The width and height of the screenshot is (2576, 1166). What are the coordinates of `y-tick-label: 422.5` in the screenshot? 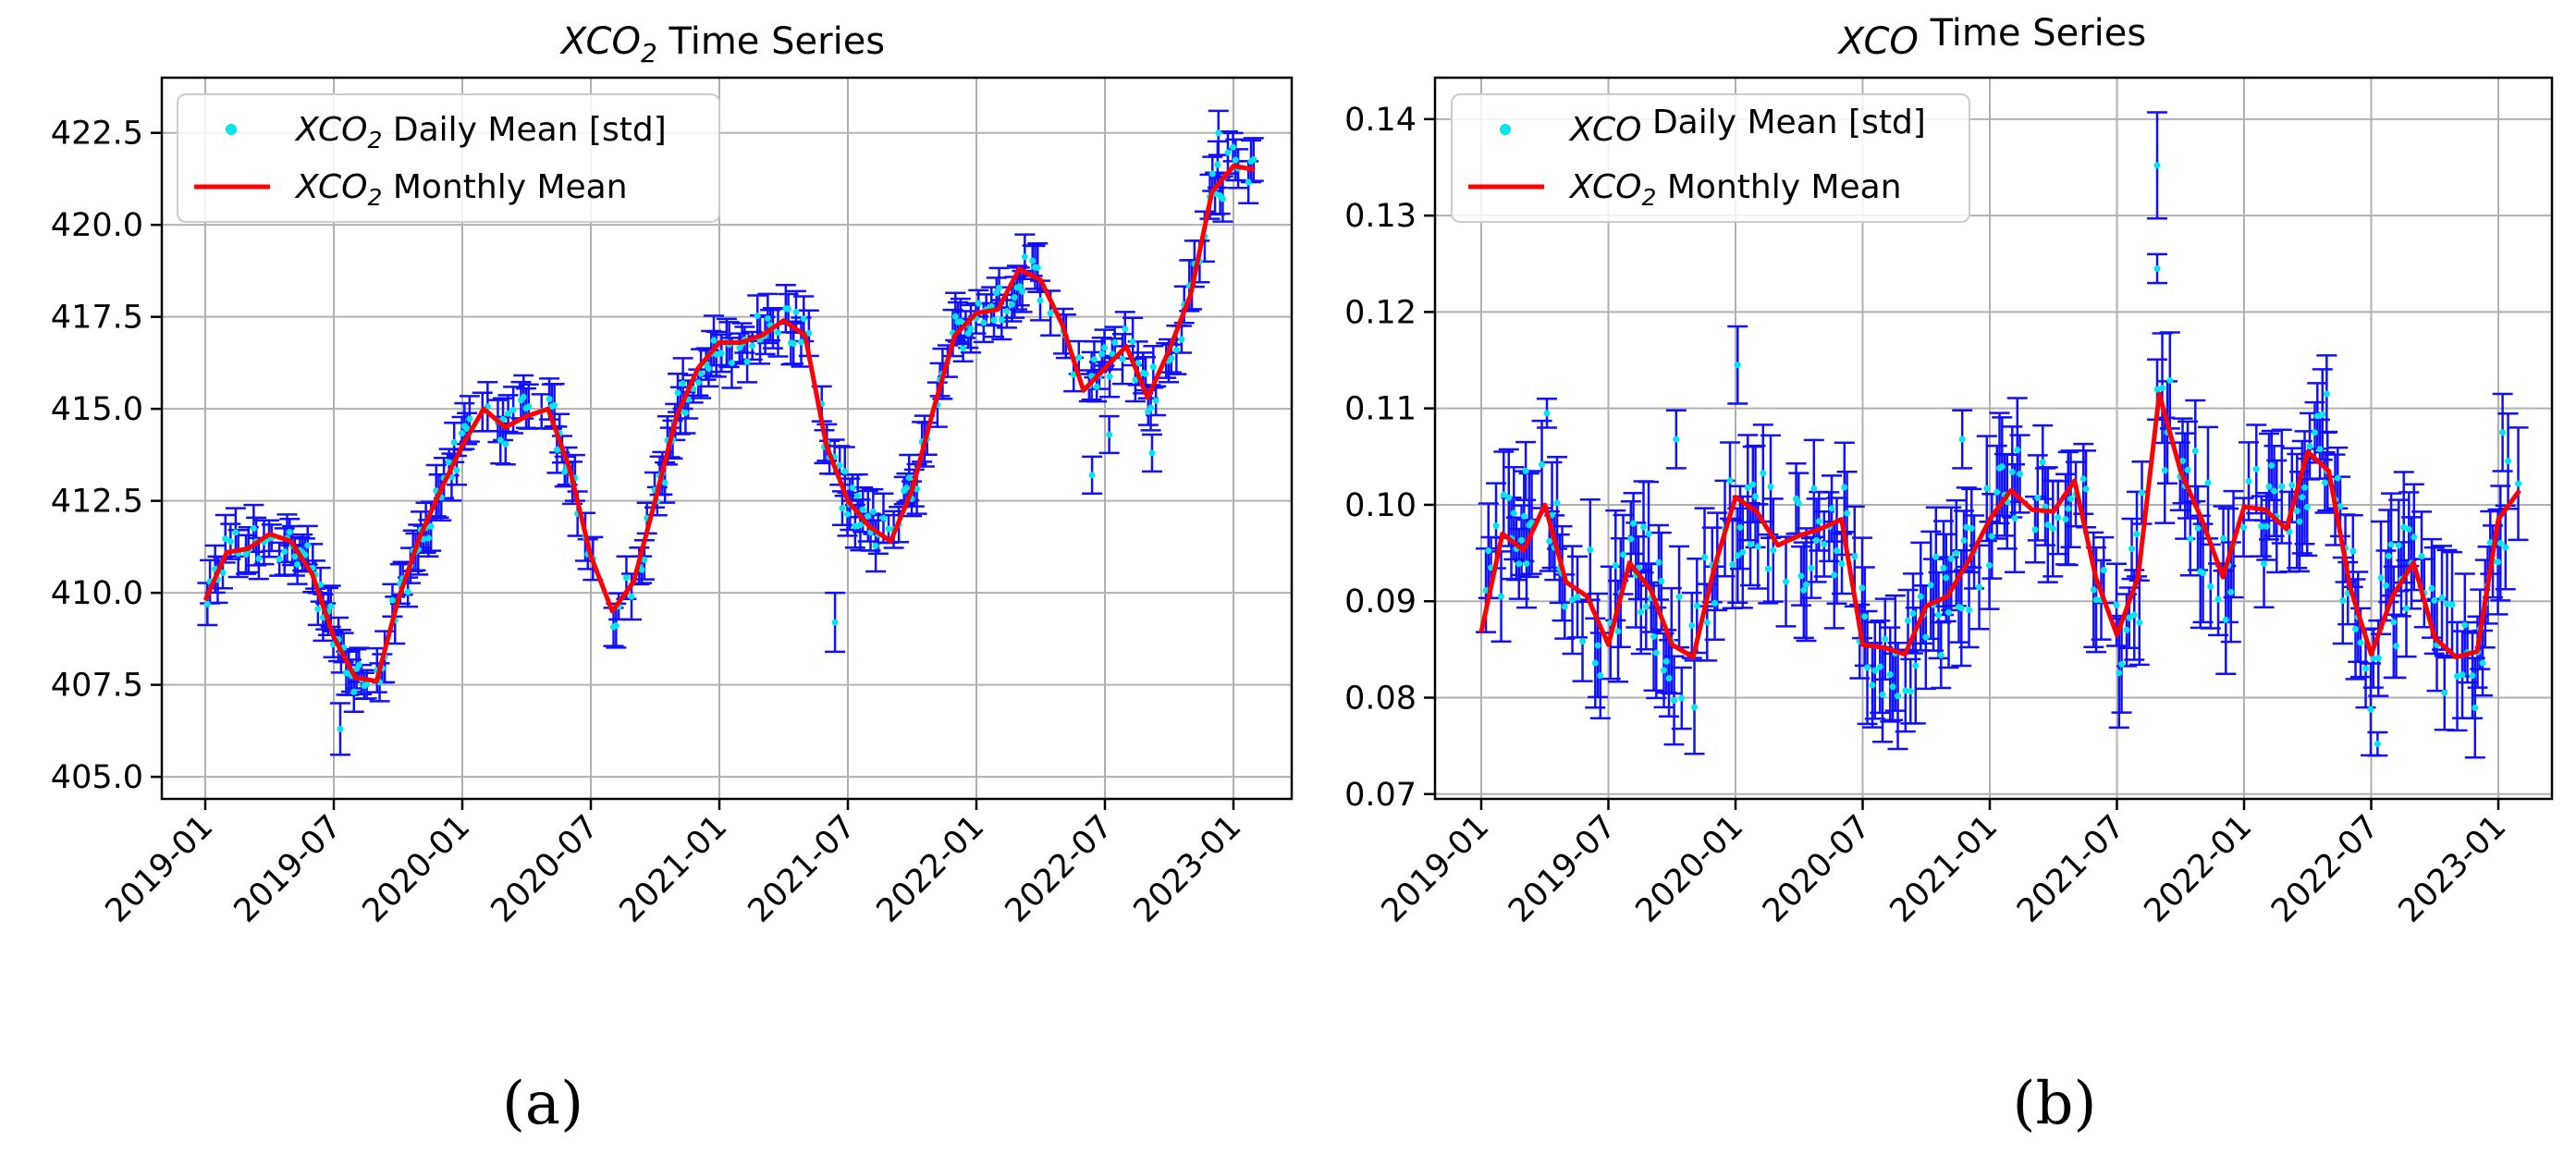 It's located at (97, 135).